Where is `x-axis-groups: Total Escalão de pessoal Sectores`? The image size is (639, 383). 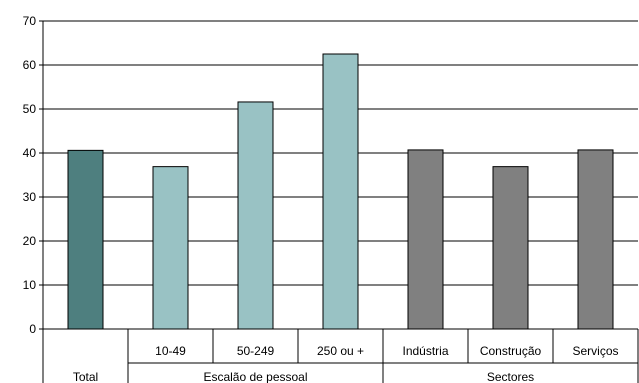 x-axis-groups: Total Escalão de pessoal Sectores is located at coordinates (355, 372).